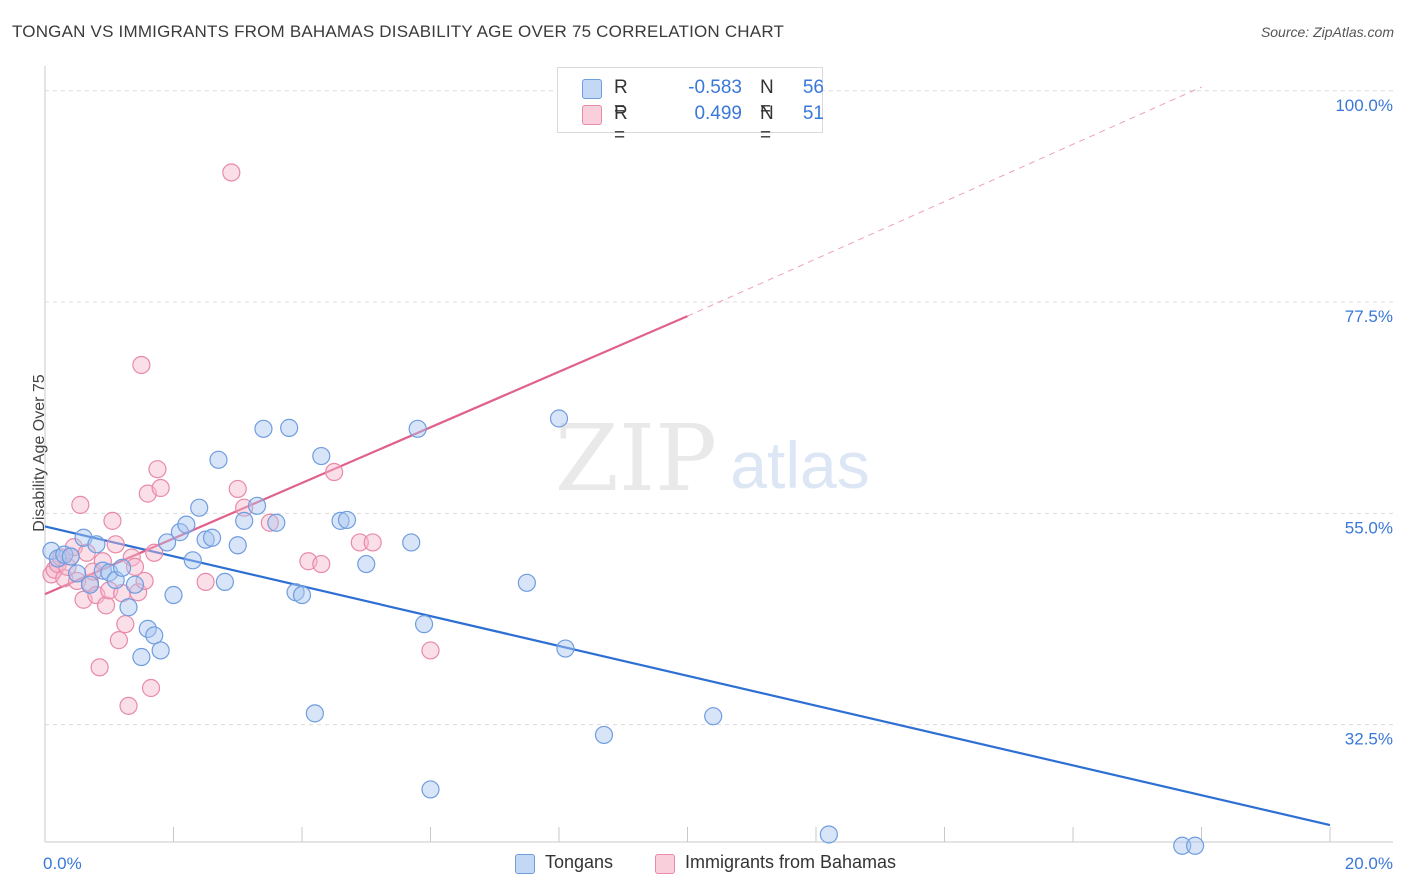 The width and height of the screenshot is (1406, 892). Describe the element at coordinates (636, 458) in the screenshot. I see `watermark-zip: ZIP` at that location.